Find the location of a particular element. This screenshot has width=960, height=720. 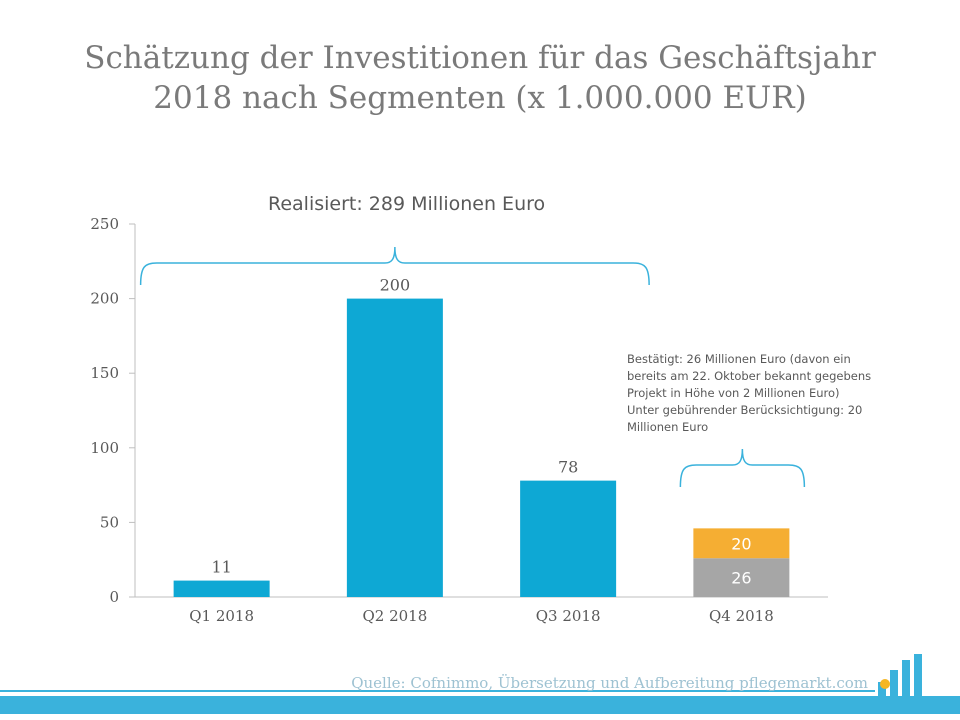

y-tick-label: 200 is located at coordinates (104, 299).